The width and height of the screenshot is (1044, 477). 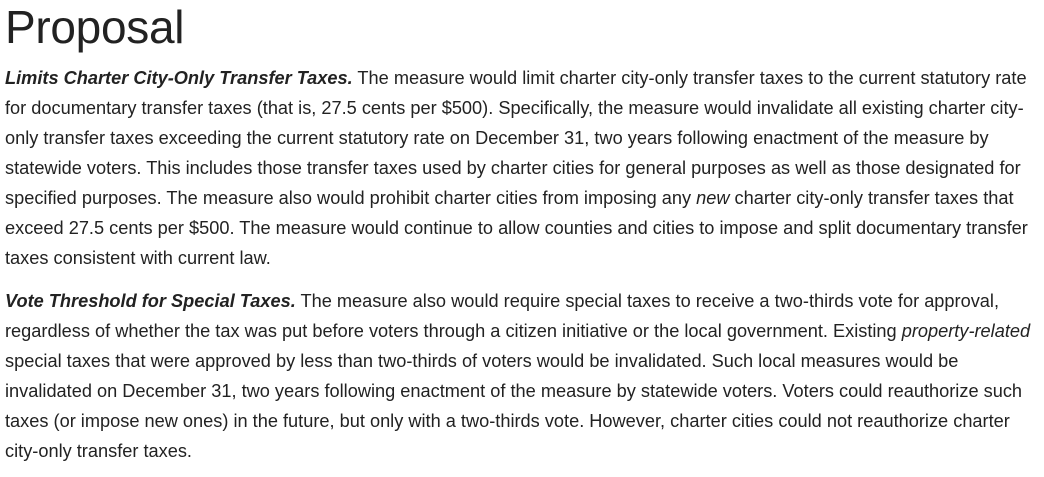 I want to click on paragraph-heading-transfer-taxes: Limits Charter City-Only Transfer Taxes., so click(x=179, y=78).